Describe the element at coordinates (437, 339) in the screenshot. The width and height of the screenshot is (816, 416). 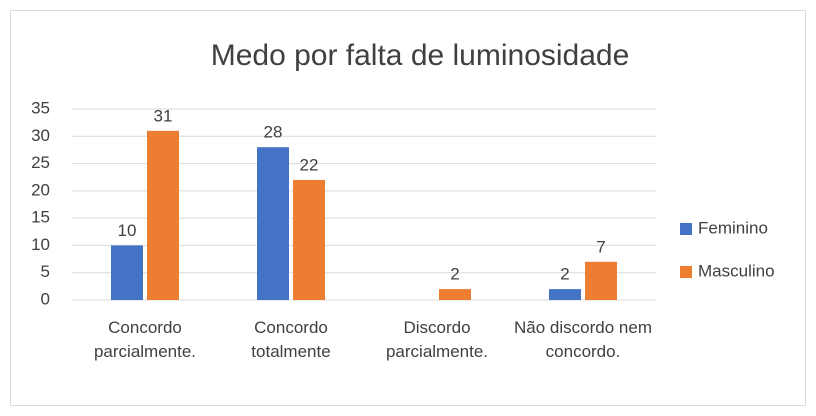
I see `x-tick-label: Discordo parcialmente.` at that location.